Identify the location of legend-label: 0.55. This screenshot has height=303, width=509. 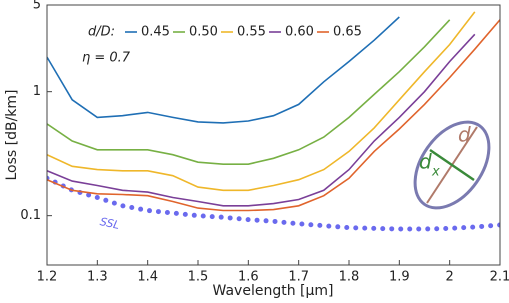
(251, 32).